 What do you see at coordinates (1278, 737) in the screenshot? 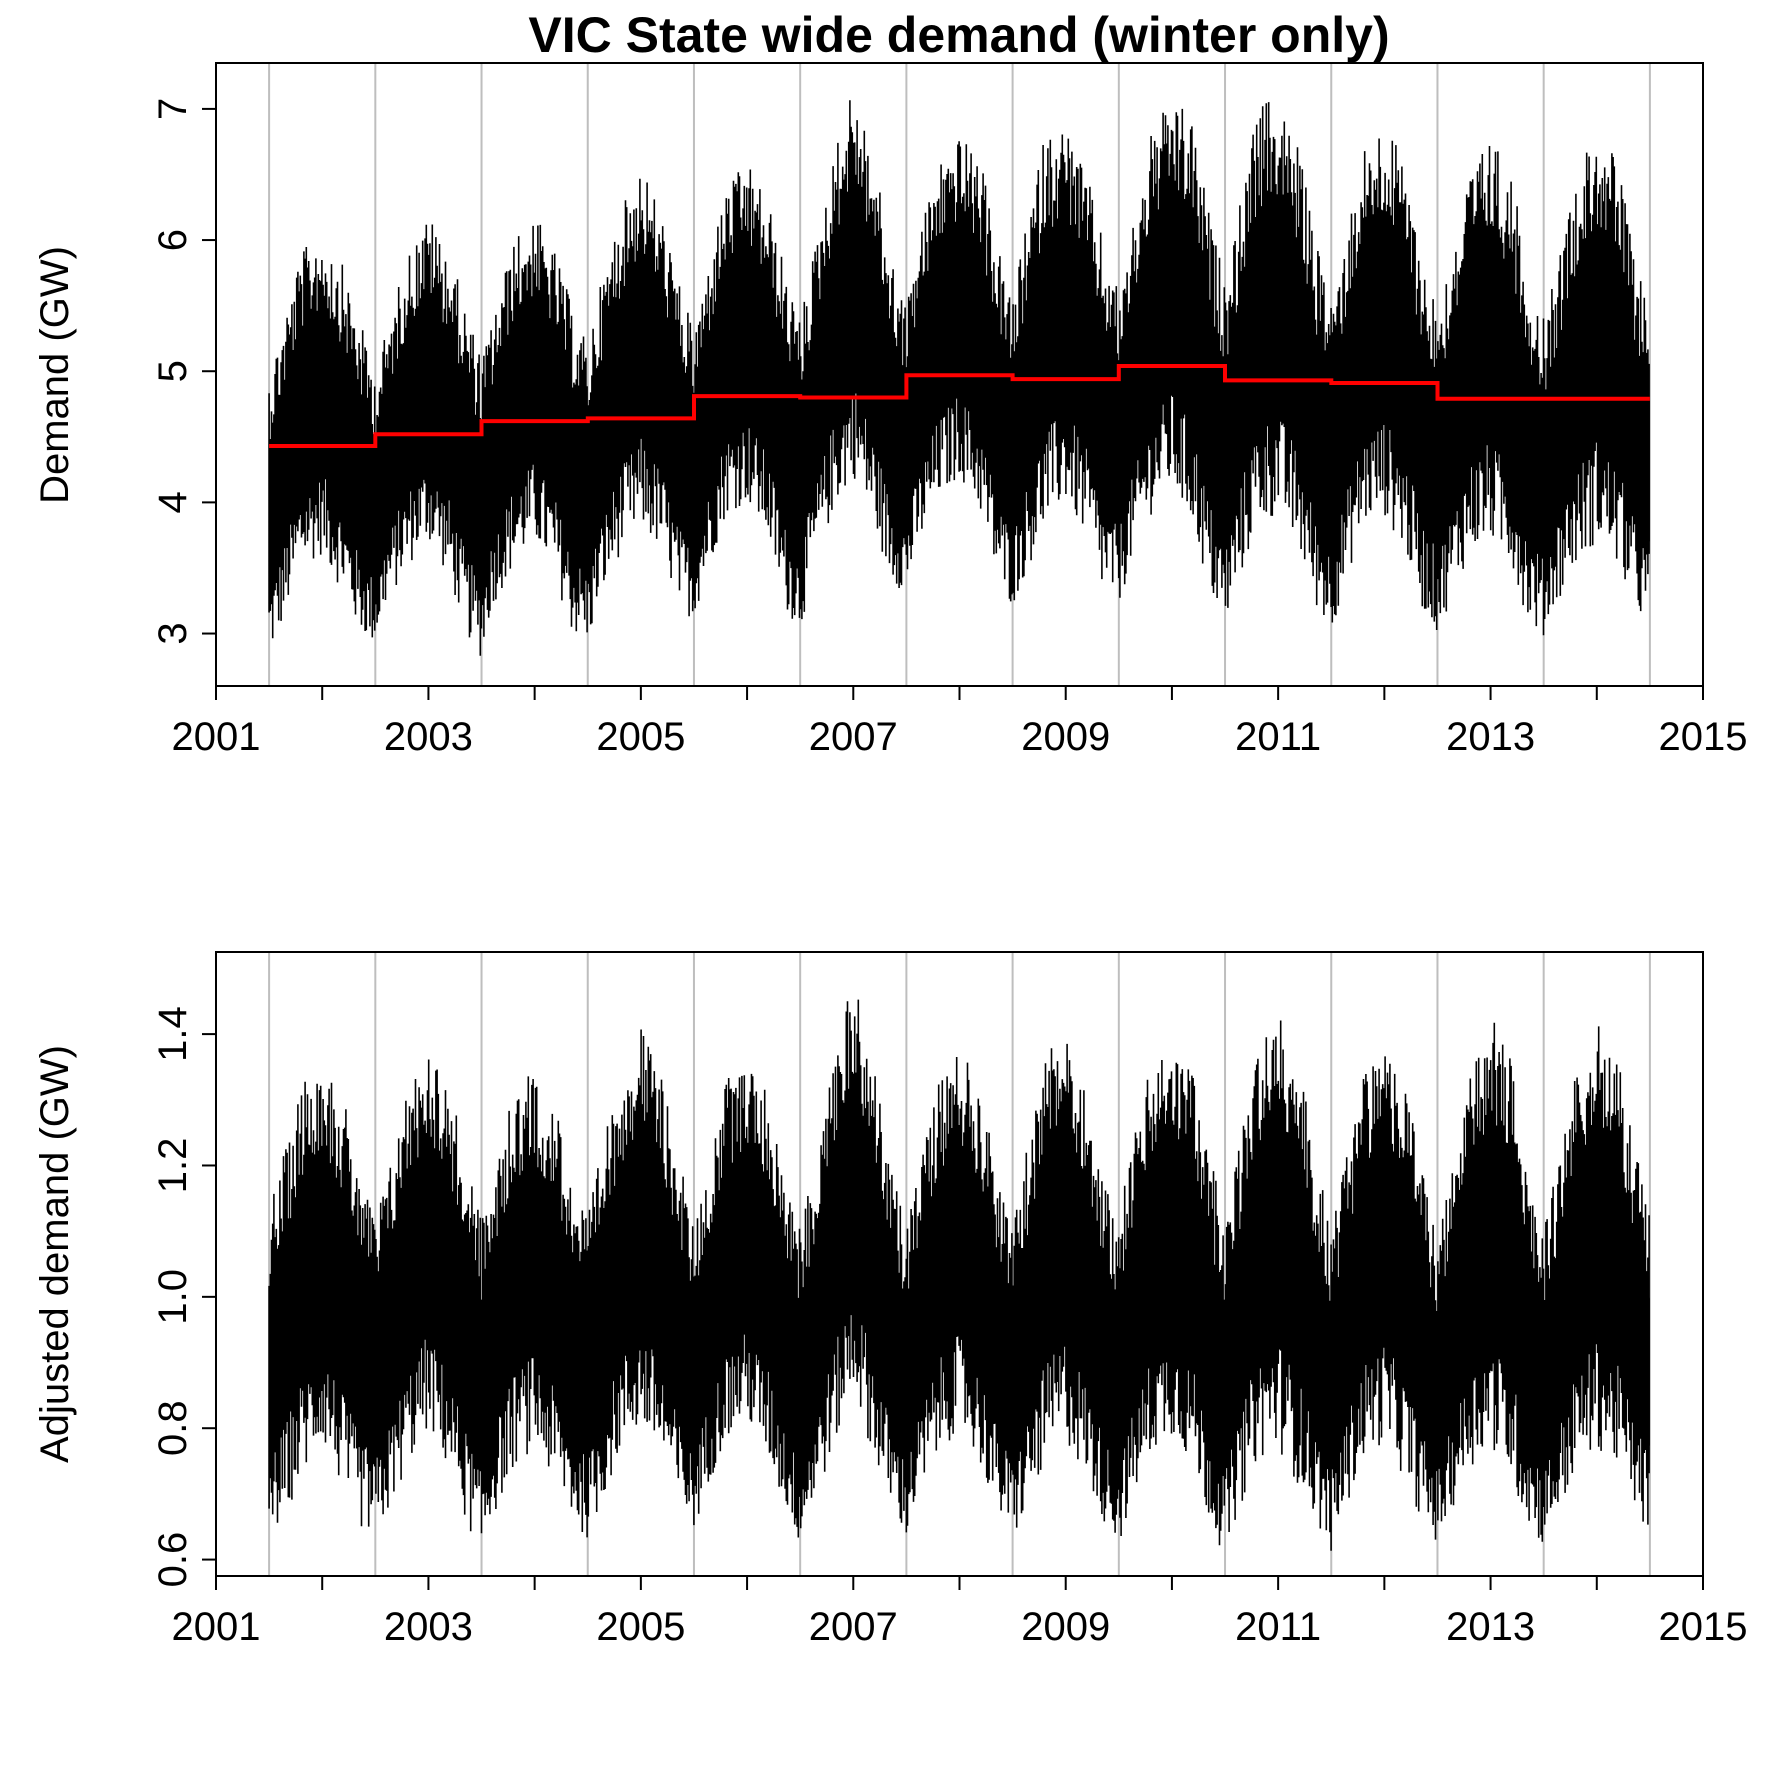
I see `top-x-tick-label: 2011` at bounding box center [1278, 737].